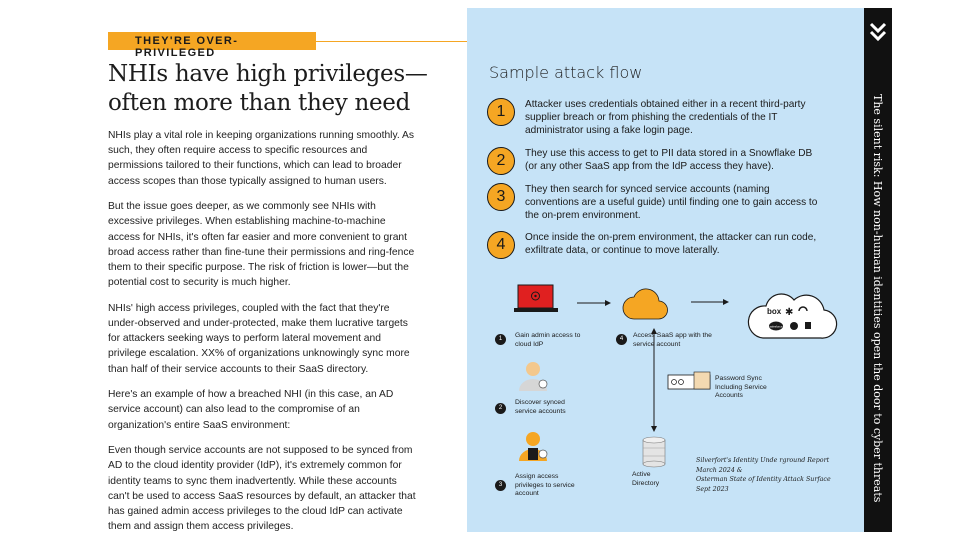  What do you see at coordinates (501, 161) in the screenshot?
I see `step-number: 2` at bounding box center [501, 161].